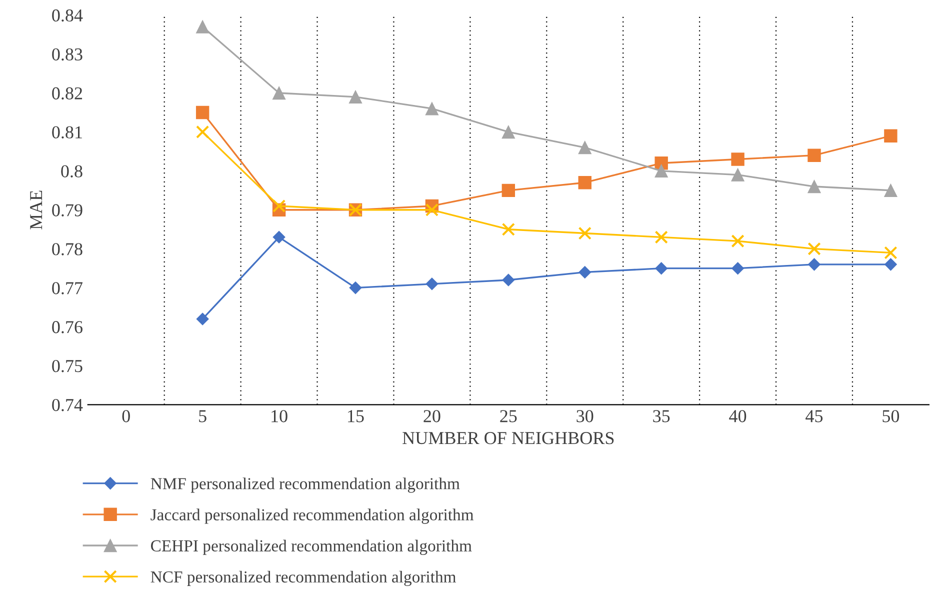  I want to click on y-tick-label: 0.78, so click(67, 249).